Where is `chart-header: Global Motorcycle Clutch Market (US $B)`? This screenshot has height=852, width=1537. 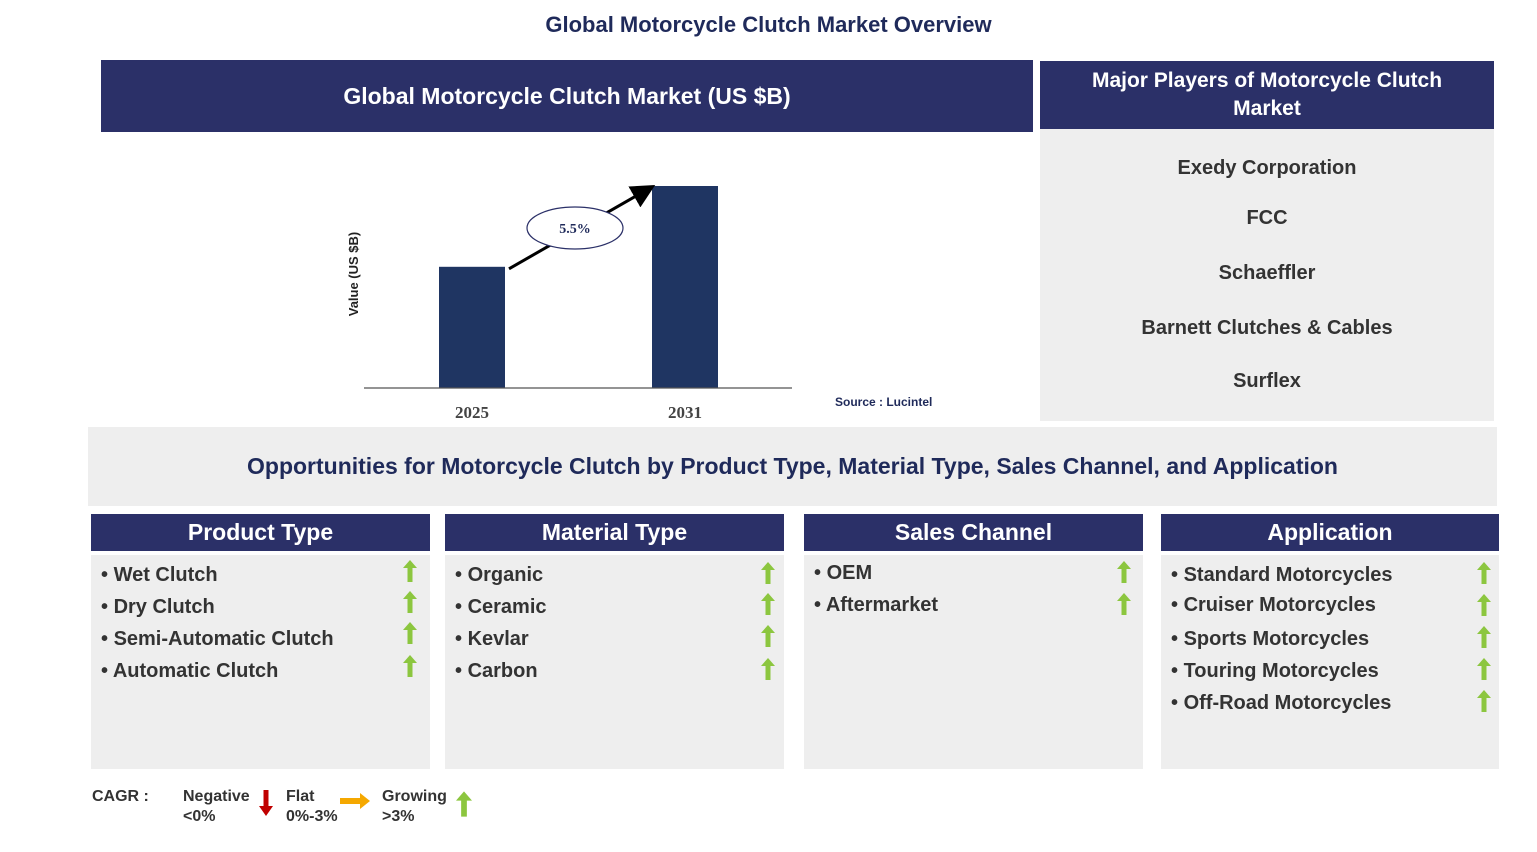
chart-header: Global Motorcycle Clutch Market (US $B) is located at coordinates (567, 96).